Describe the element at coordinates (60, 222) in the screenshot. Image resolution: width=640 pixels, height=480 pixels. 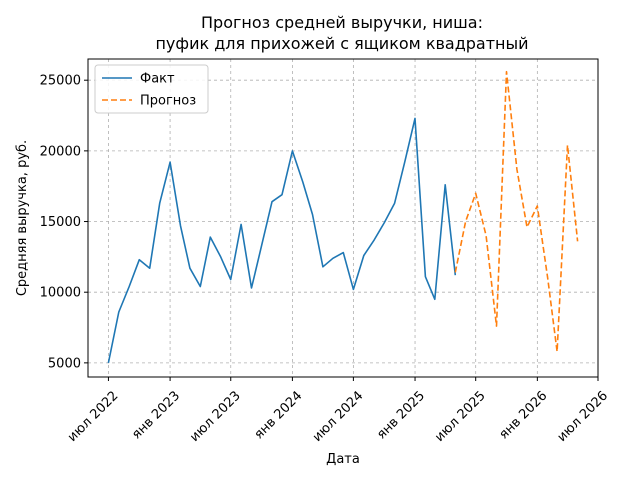
I see `y-tick-label: 15000` at that location.